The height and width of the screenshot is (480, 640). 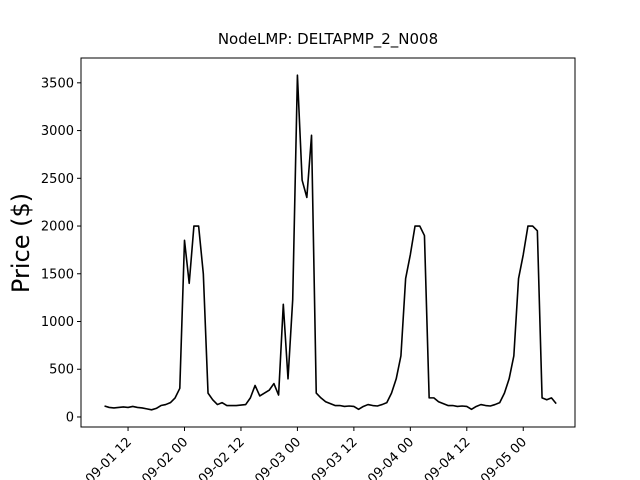 I want to click on x-tick-label: 09-03 12, so click(x=335, y=457).